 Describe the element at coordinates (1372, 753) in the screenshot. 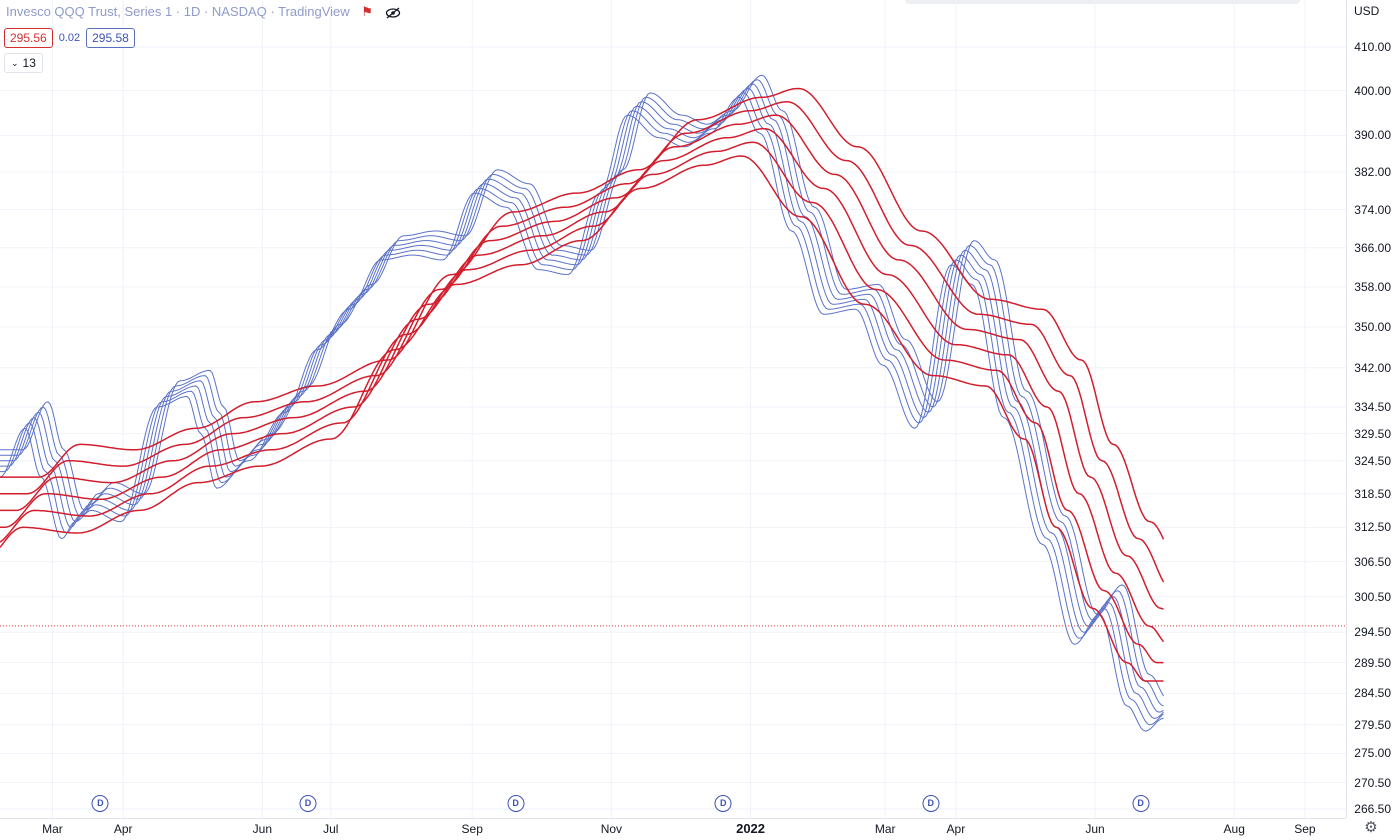

I see `price-tick-label: 275.00` at that location.